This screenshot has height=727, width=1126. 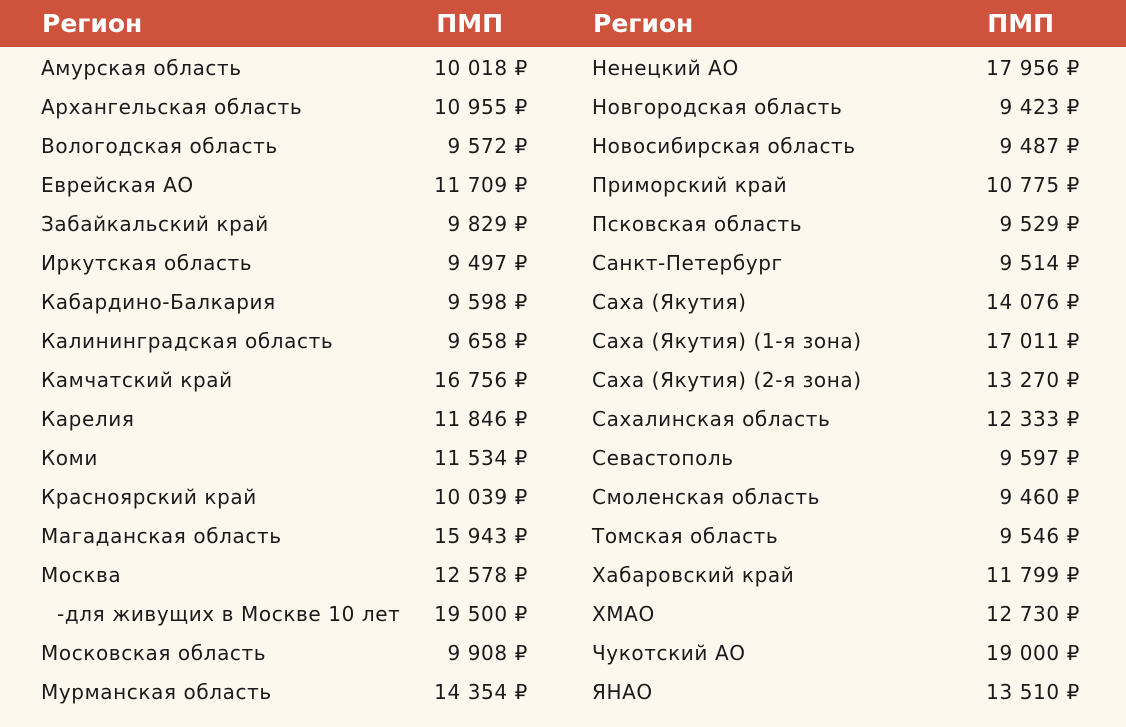 What do you see at coordinates (1033, 380) in the screenshot?
I see `pmp-value: 13 270 ₽` at bounding box center [1033, 380].